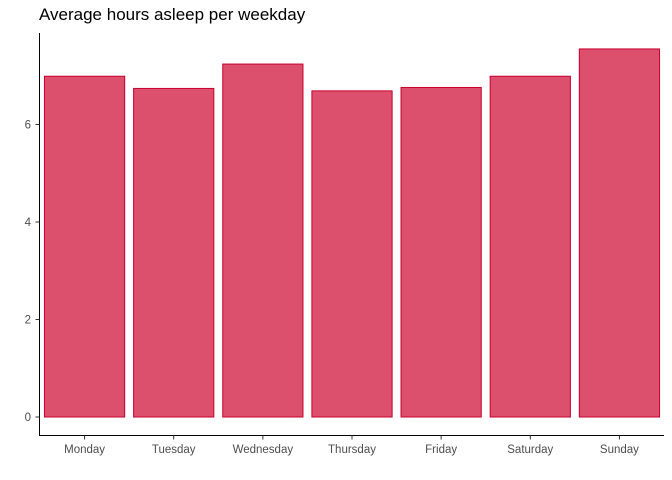  What do you see at coordinates (352, 254) in the screenshot?
I see `bar-thursday` at bounding box center [352, 254].